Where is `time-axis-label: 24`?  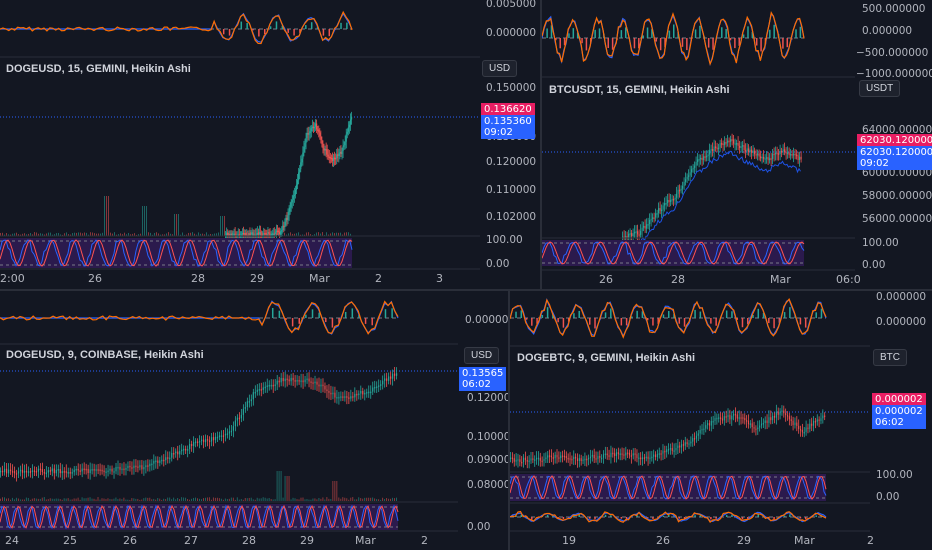
time-axis-label: 24 is located at coordinates (12, 540).